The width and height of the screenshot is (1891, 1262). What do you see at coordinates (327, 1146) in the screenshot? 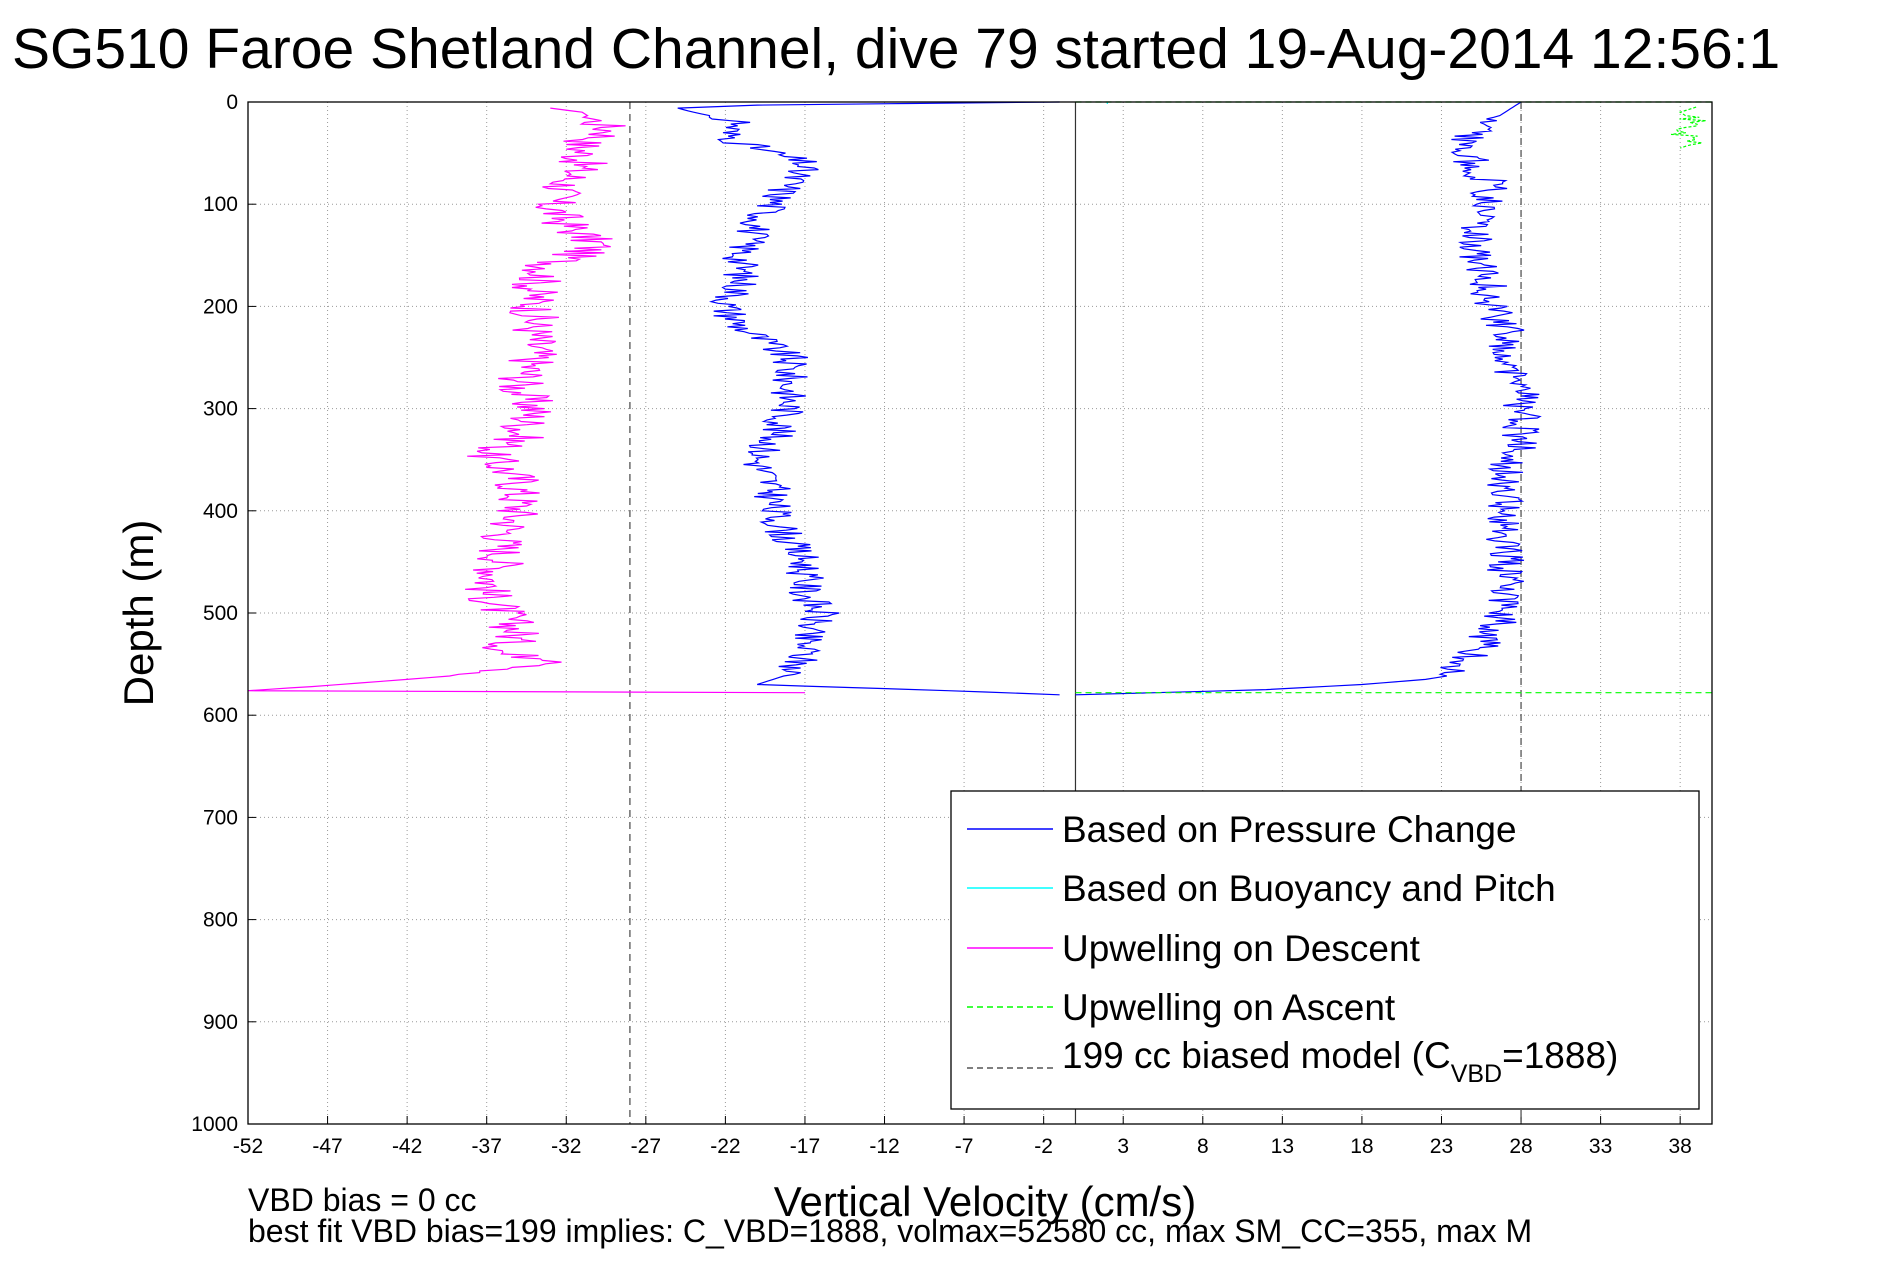
I see `x-tick-label: -47` at bounding box center [327, 1146].